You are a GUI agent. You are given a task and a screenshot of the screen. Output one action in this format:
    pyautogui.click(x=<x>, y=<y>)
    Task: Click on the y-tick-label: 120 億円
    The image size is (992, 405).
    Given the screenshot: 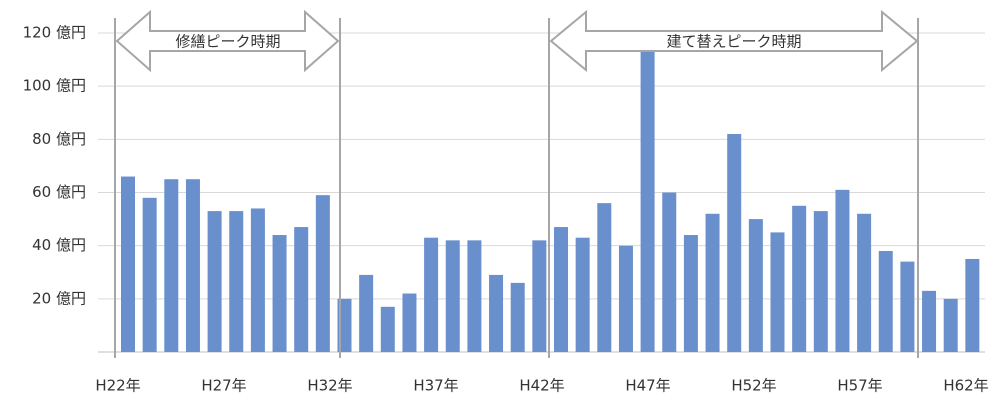 What is the action you would take?
    pyautogui.click(x=54, y=33)
    